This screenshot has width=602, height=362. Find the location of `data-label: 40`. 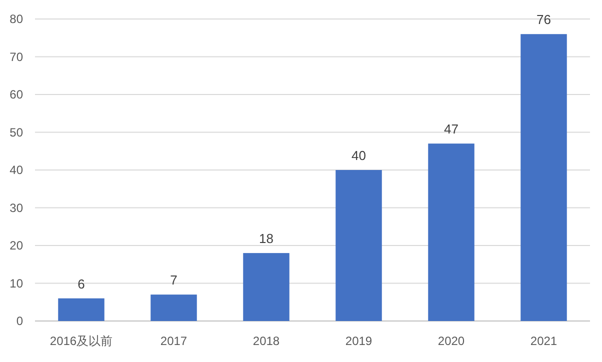

data-label: 40 is located at coordinates (359, 155).